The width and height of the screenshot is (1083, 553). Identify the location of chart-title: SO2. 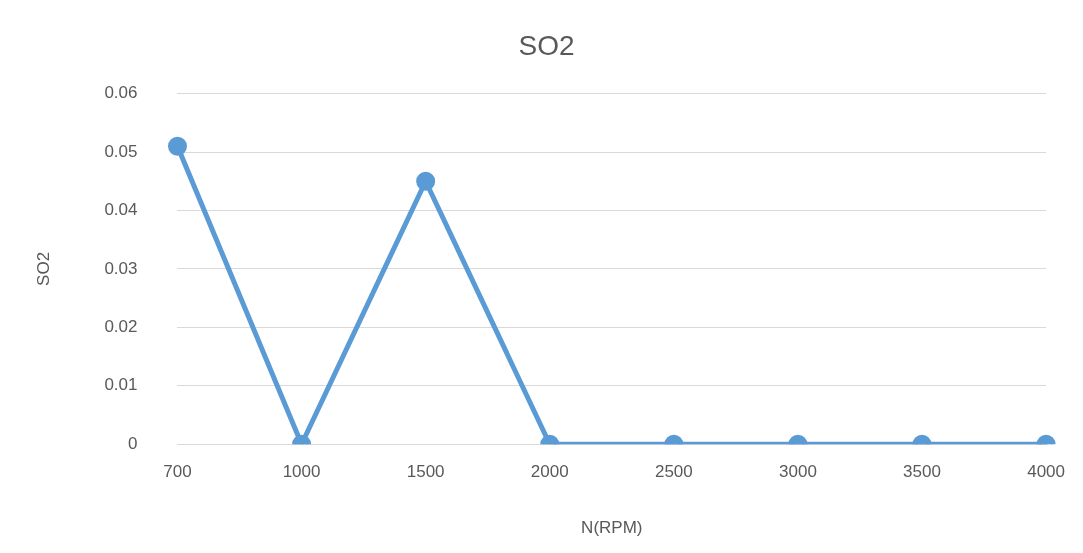
(546, 45).